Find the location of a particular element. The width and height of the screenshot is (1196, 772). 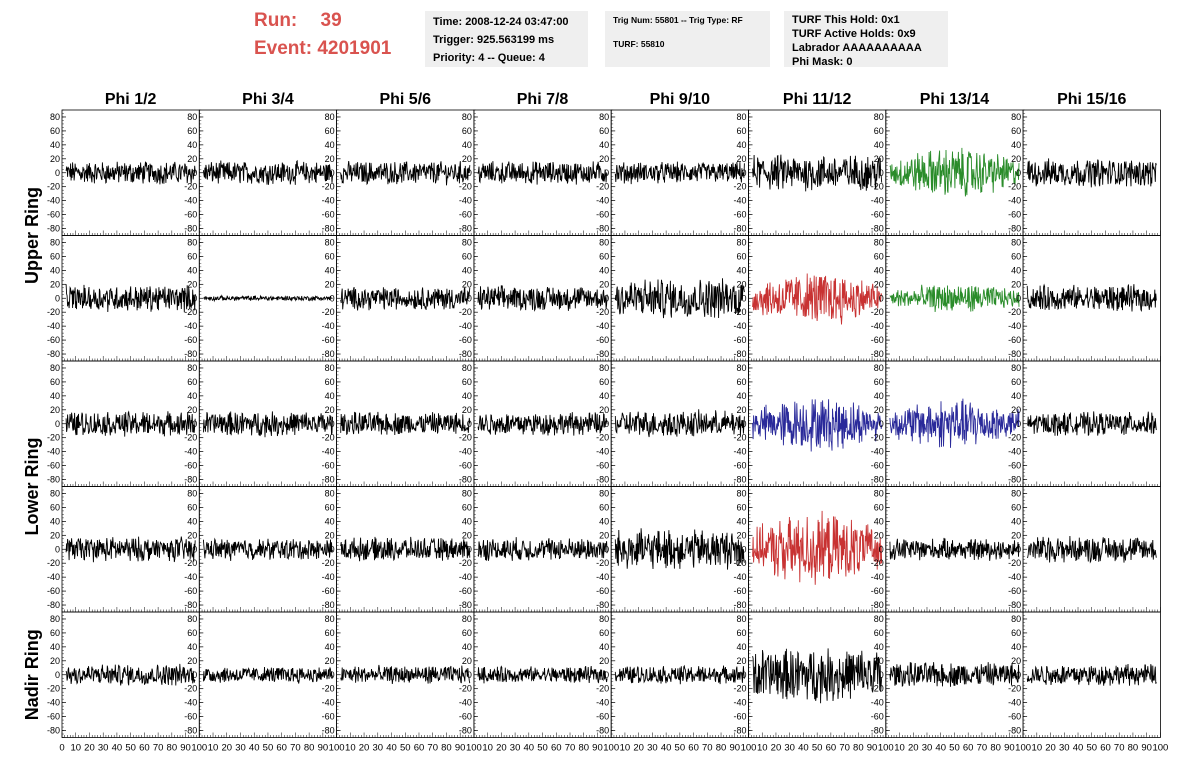

column-header: Phi 5/6 is located at coordinates (405, 99).